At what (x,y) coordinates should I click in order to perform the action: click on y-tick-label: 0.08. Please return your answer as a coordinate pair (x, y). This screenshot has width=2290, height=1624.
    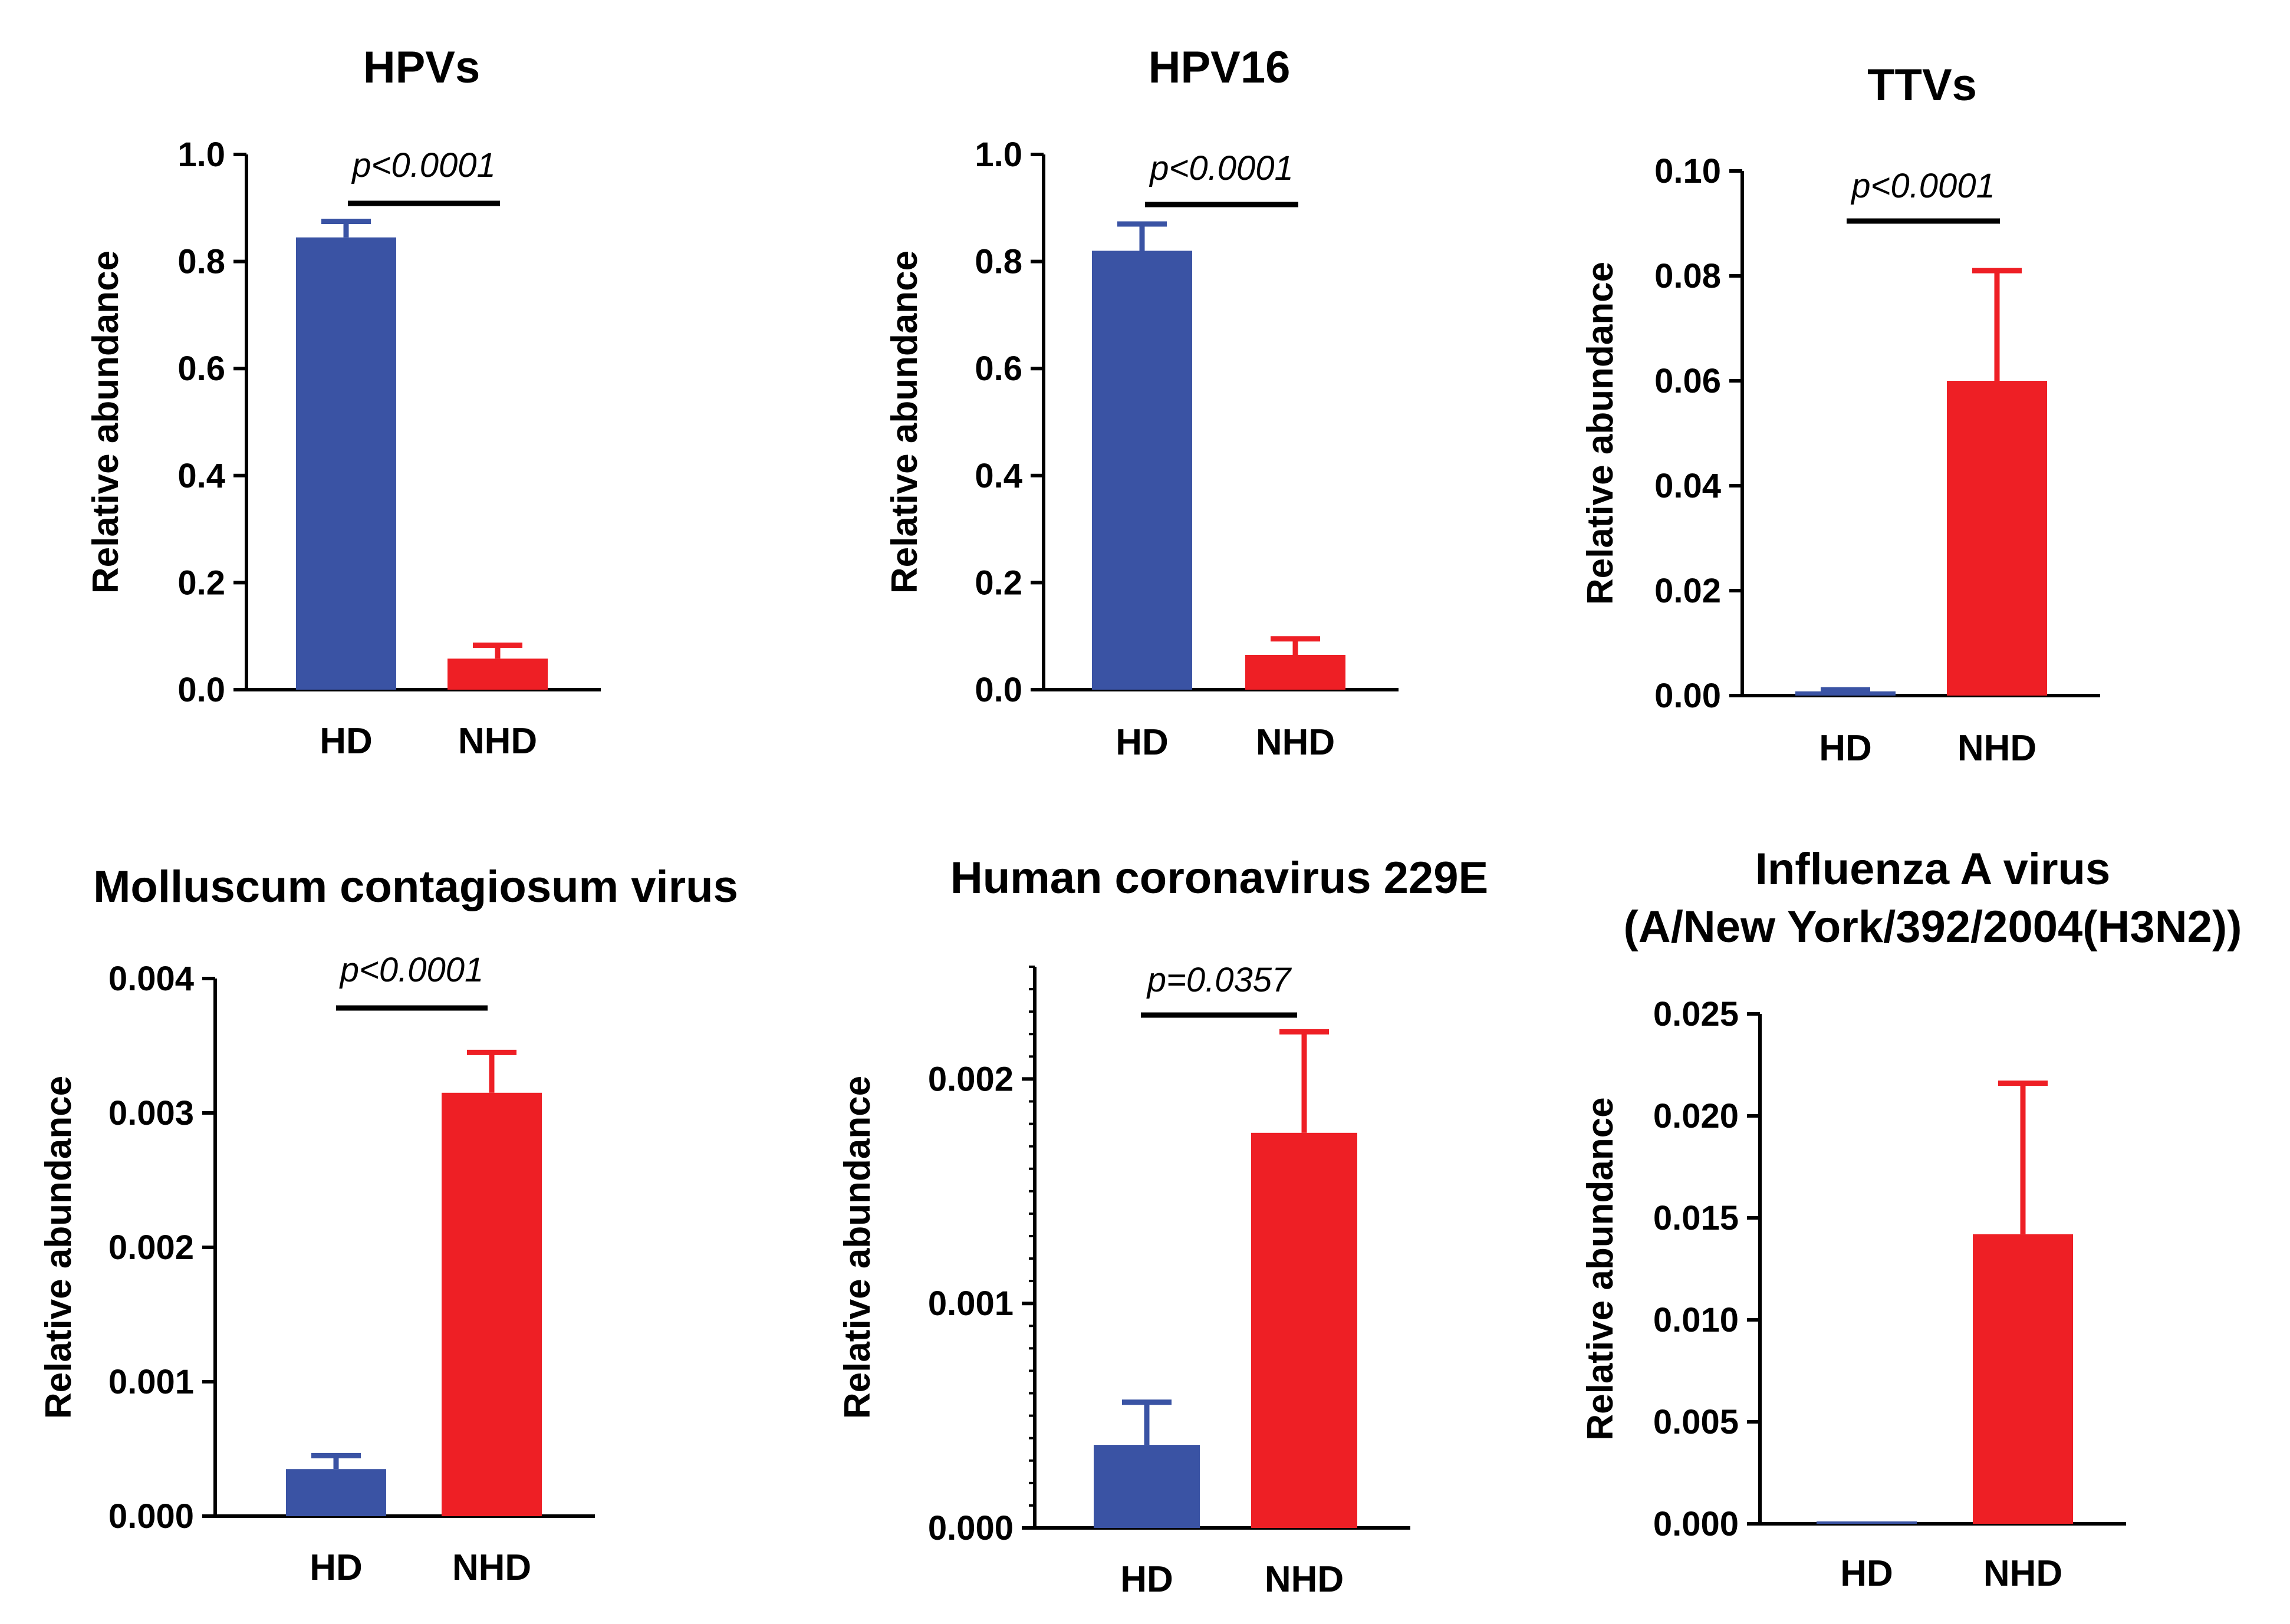
    Looking at the image, I should click on (1687, 276).